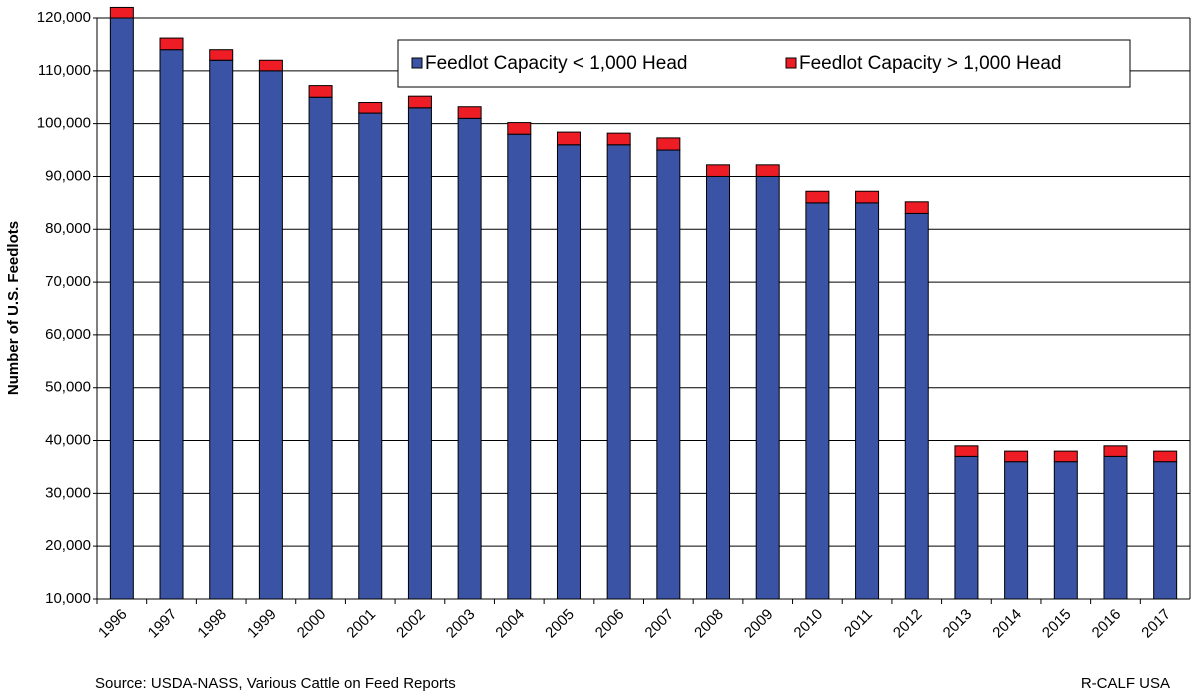 This screenshot has width=1200, height=697. I want to click on legend-label: Feedlot Capacity < 1,000 Head, so click(556, 63).